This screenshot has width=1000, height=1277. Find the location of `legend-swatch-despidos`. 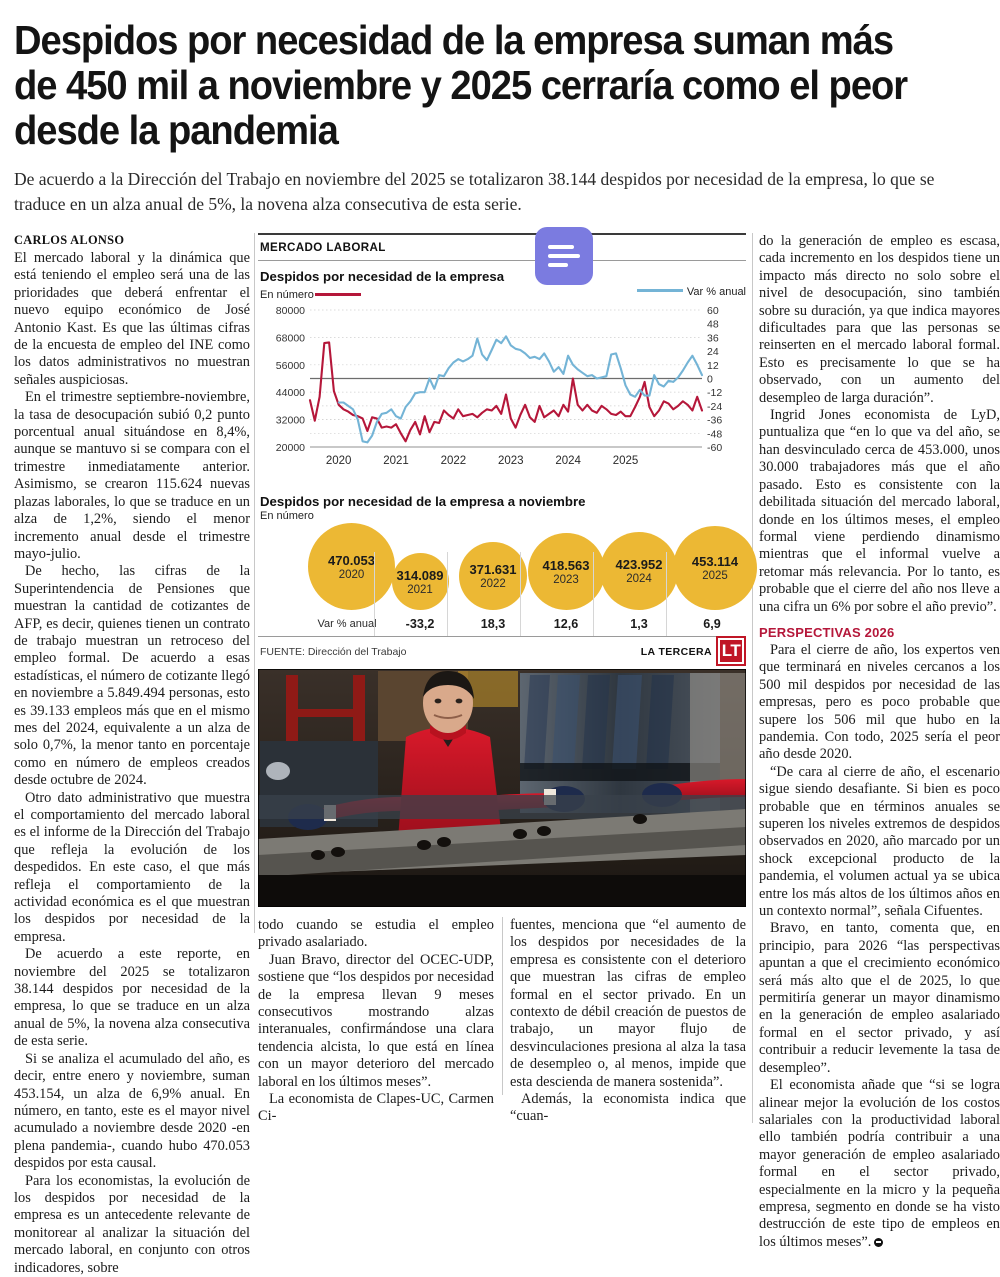

legend-swatch-despidos is located at coordinates (337, 294).